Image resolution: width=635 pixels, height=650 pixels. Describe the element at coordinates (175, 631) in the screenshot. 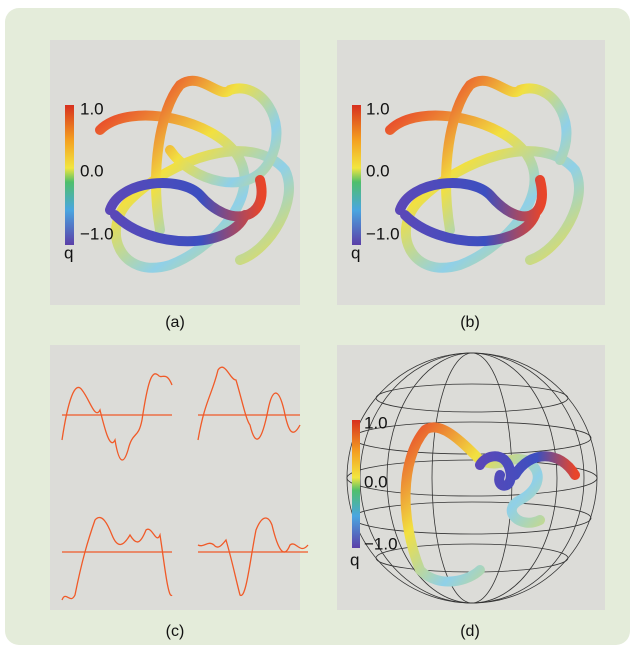

I see `panel-label: (c)` at that location.